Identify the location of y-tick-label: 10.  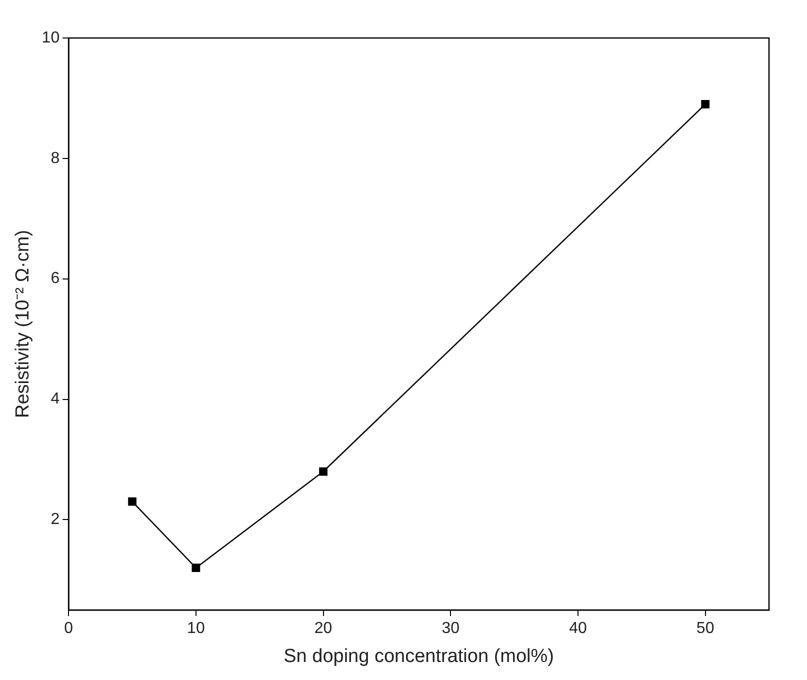
(51, 37).